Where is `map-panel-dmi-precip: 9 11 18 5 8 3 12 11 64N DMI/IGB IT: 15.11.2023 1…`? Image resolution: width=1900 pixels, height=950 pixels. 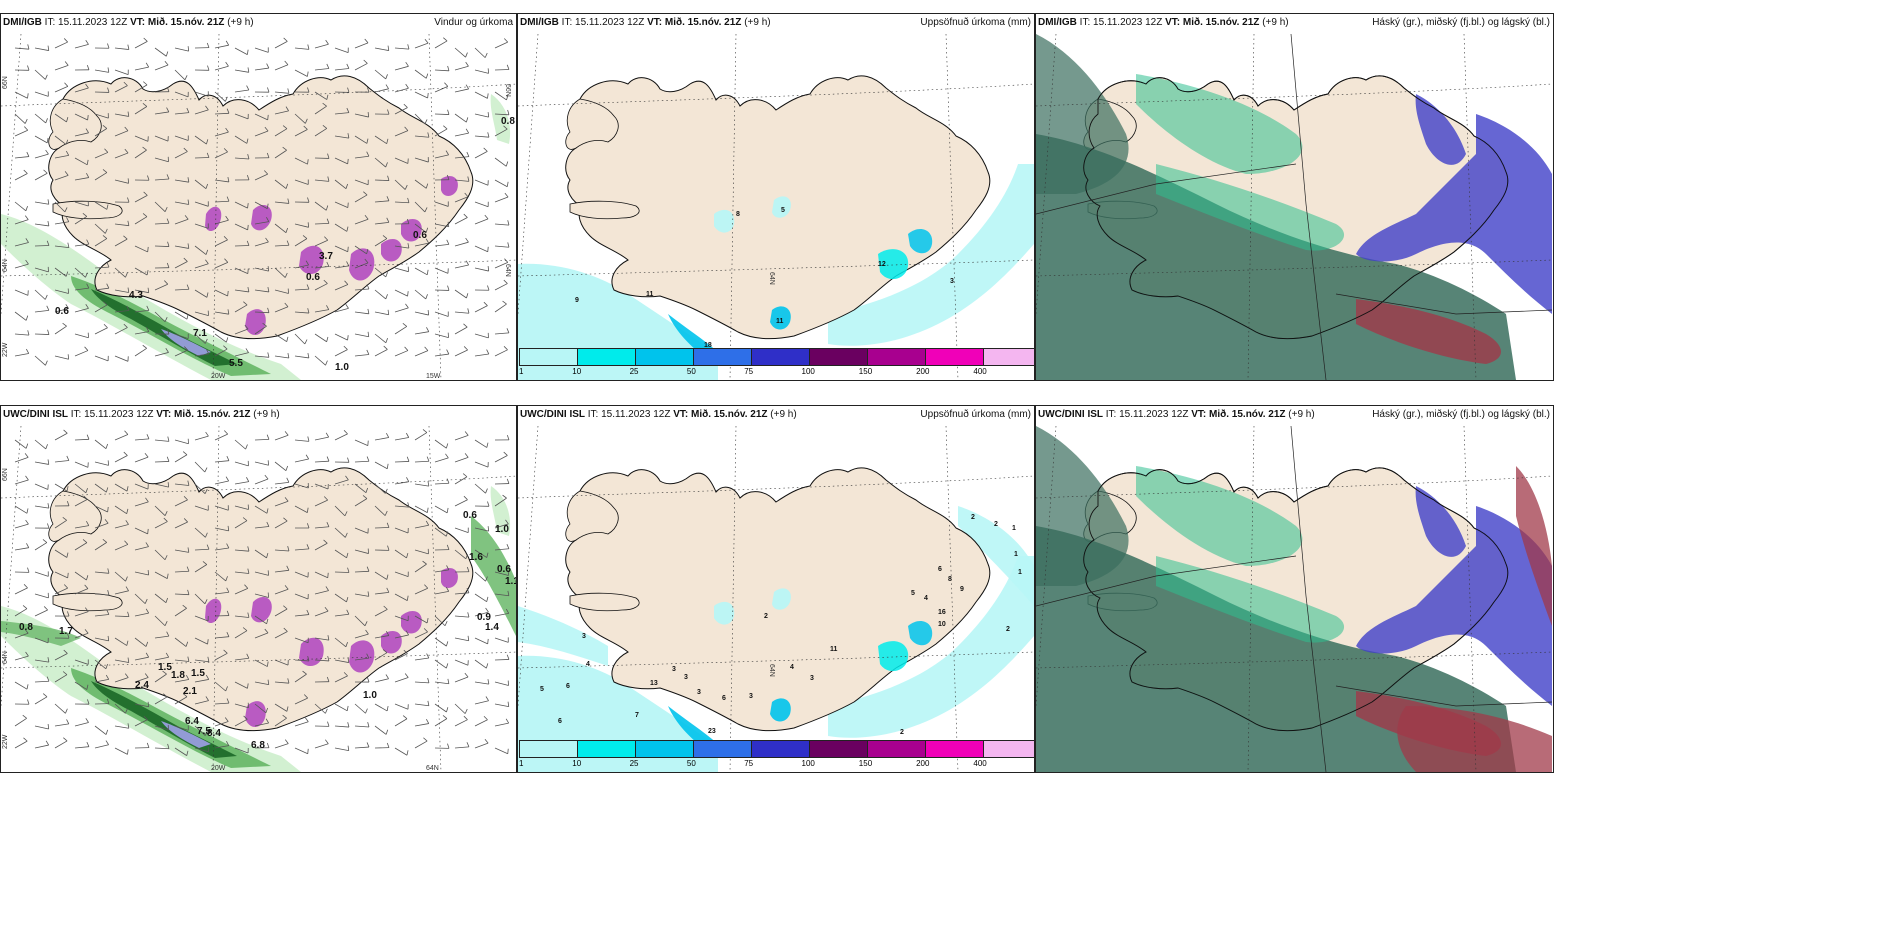 map-panel-dmi-precip: 9 11 18 5 8 3 12 11 64N DMI/IGB IT: 15.11.2023 1… is located at coordinates (776, 197).